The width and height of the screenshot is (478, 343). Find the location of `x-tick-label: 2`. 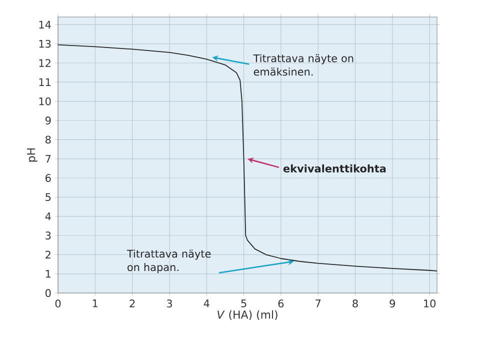

x-tick-label: 2 is located at coordinates (132, 304).